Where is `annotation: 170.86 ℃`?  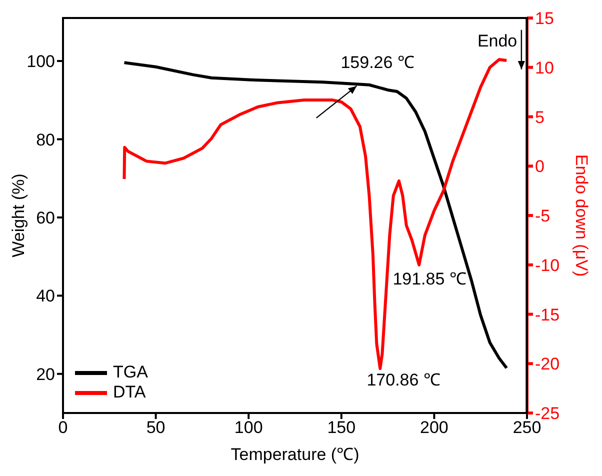 annotation: 170.86 ℃ is located at coordinates (403, 380).